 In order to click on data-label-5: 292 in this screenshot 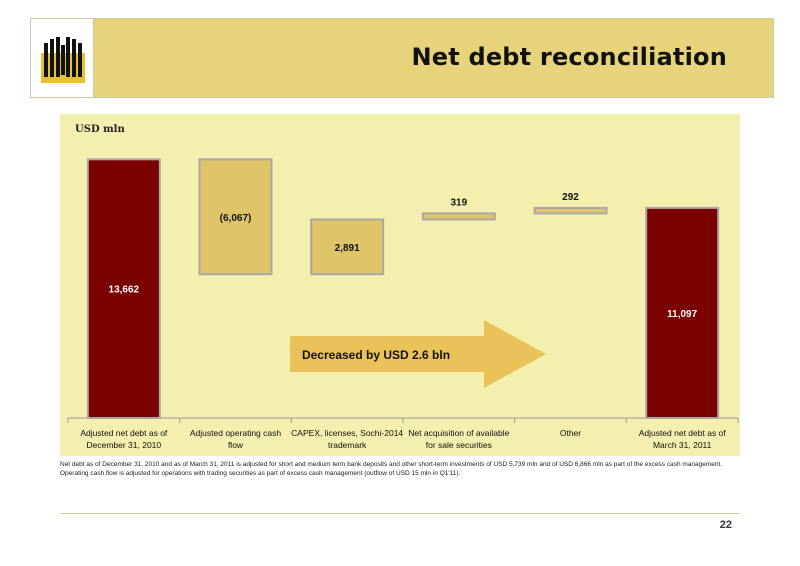, I will do `click(570, 197)`.